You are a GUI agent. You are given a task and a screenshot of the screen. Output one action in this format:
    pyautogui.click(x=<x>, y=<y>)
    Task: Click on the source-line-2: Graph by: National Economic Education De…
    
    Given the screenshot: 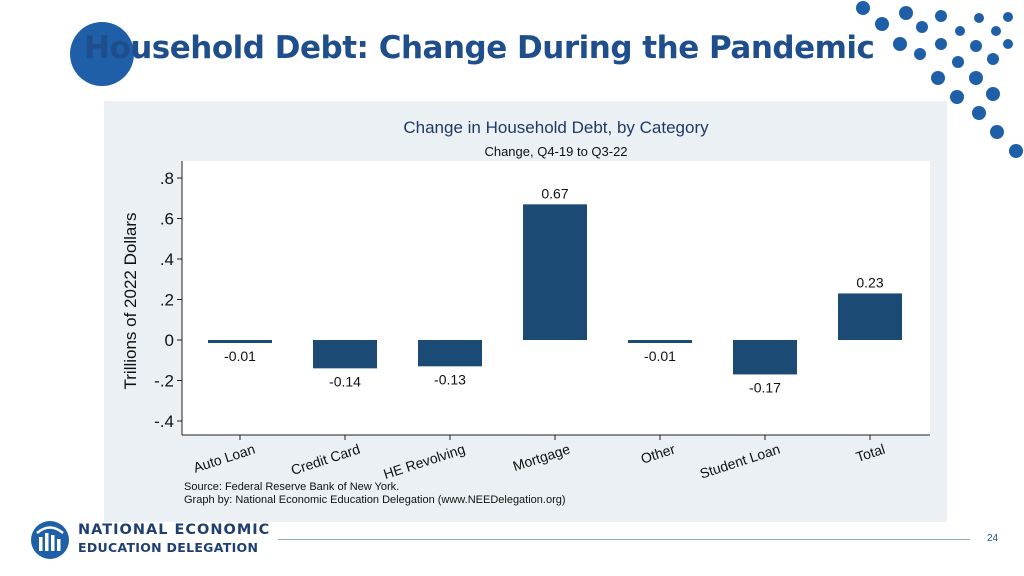 What is the action you would take?
    pyautogui.click(x=375, y=500)
    